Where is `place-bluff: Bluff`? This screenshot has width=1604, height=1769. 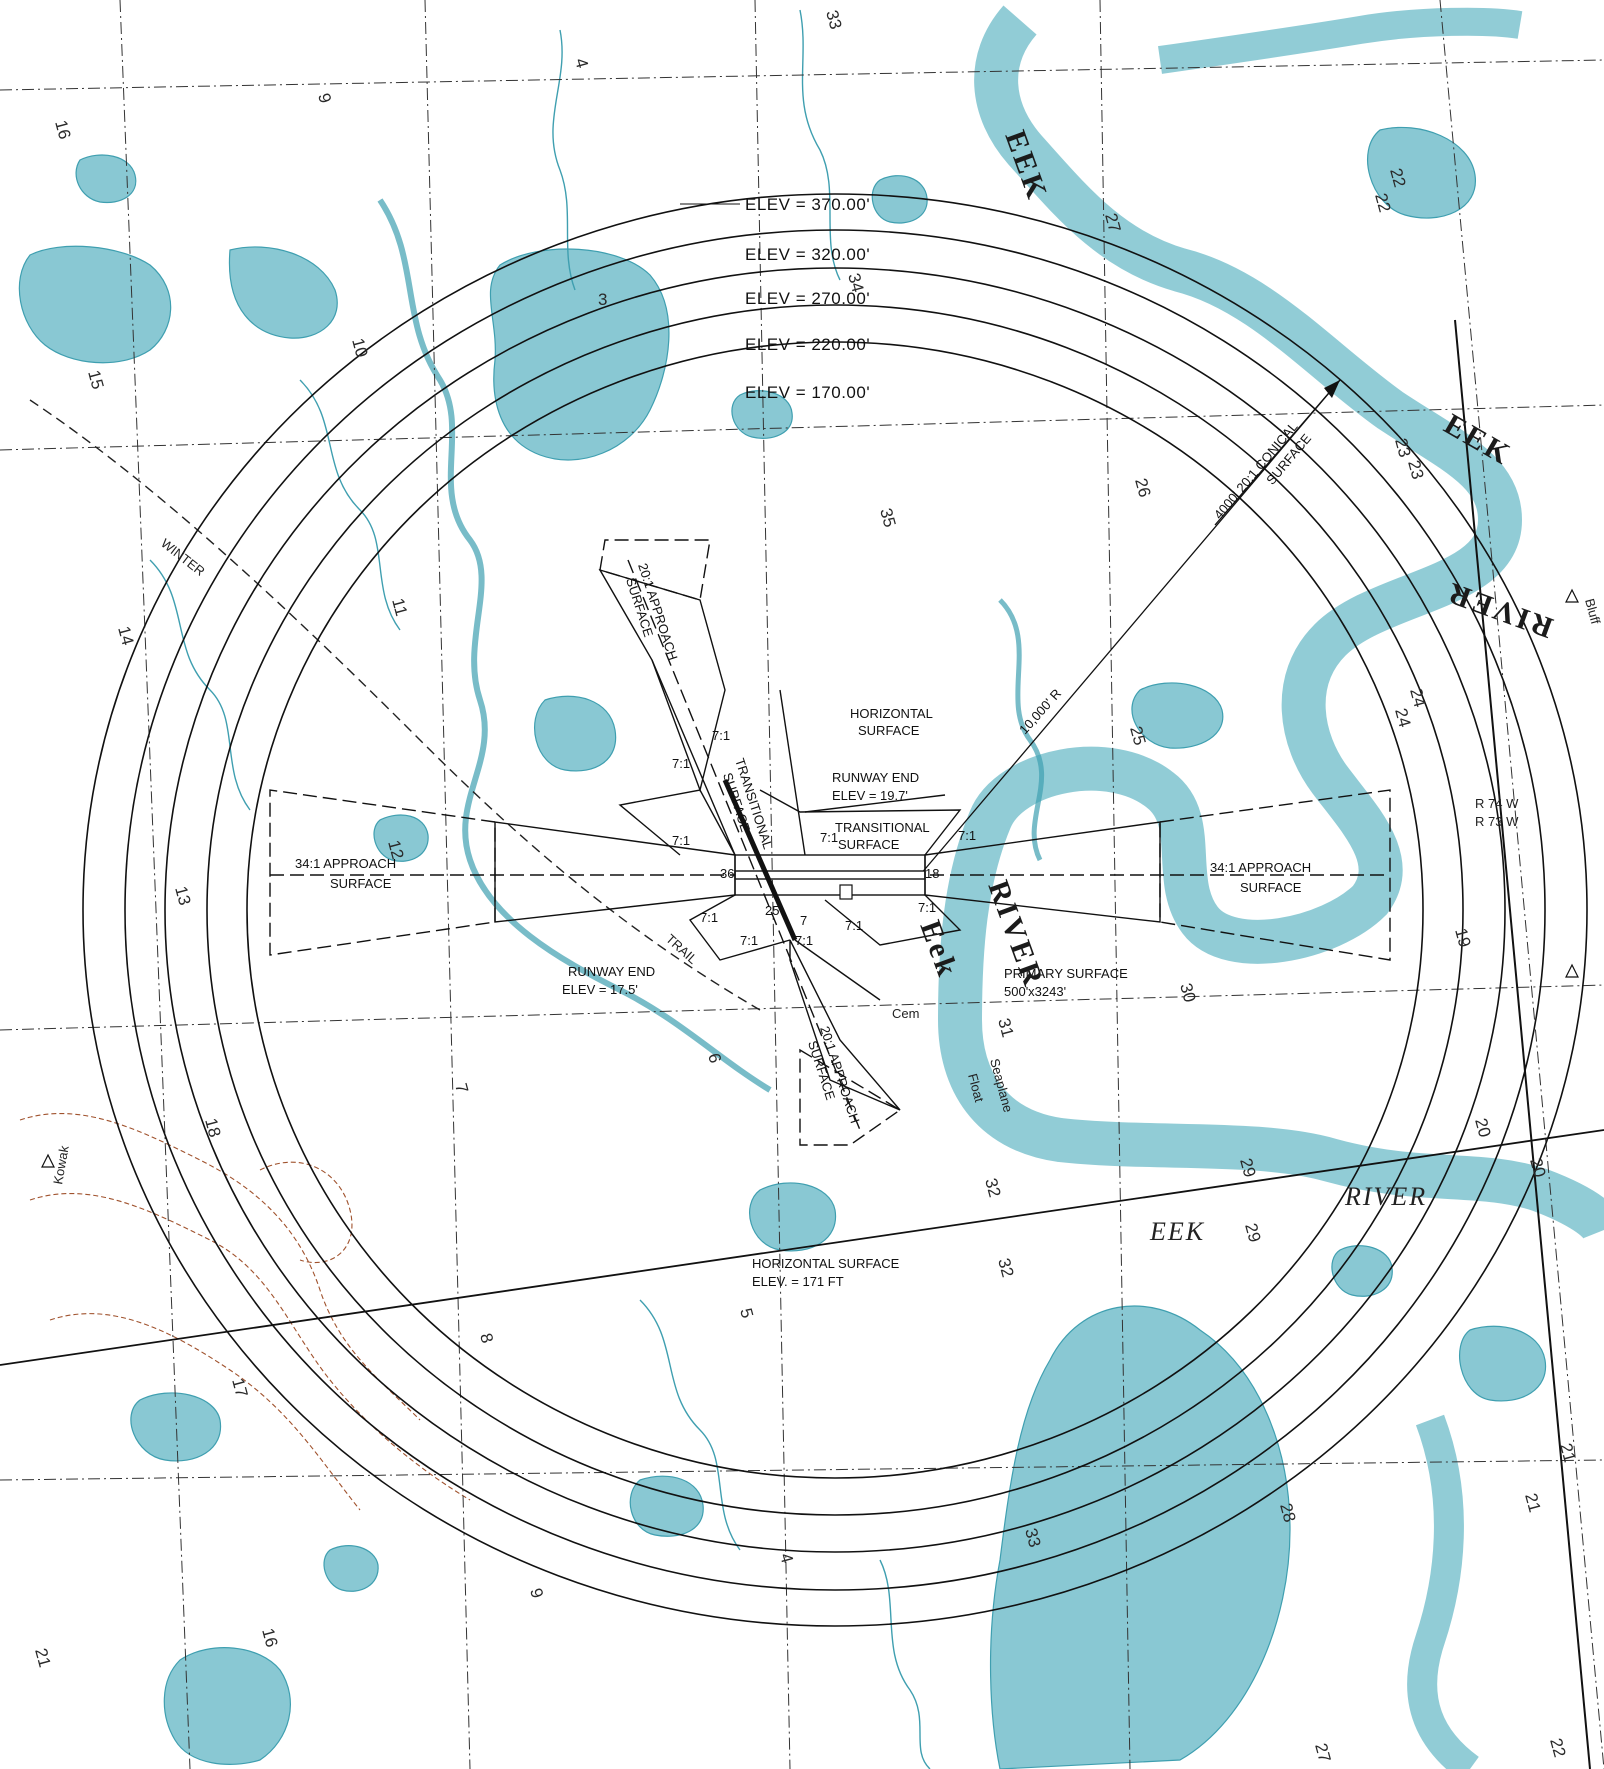 place-bluff: Bluff is located at coordinates (1592, 611).